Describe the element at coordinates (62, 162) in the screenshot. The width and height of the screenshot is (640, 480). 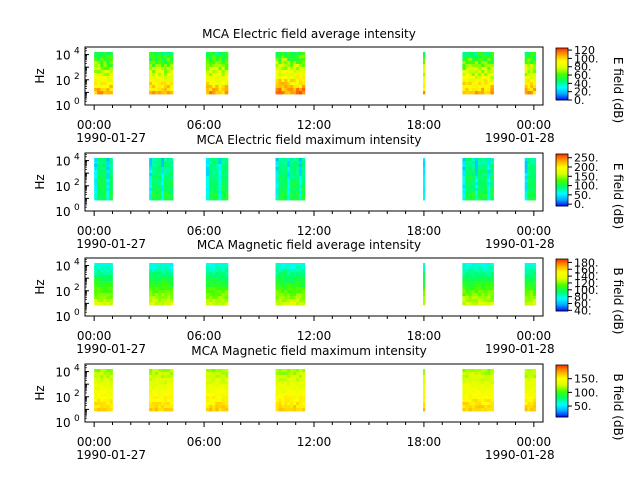
I see `y-tick-label: 10` at that location.